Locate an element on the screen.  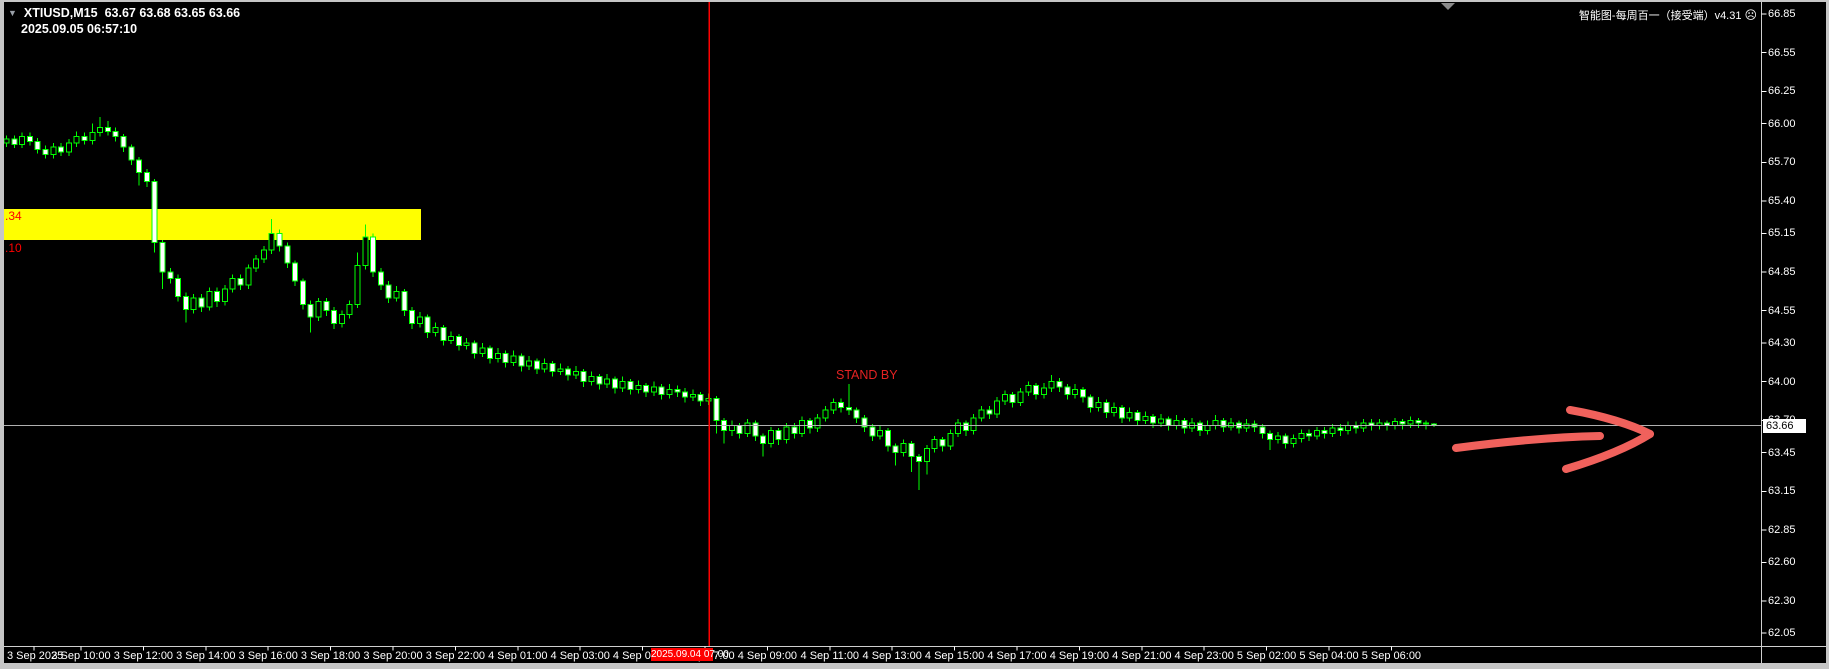
symbol-timeframe-label: XTIUSD,M15 is located at coordinates (60, 13).